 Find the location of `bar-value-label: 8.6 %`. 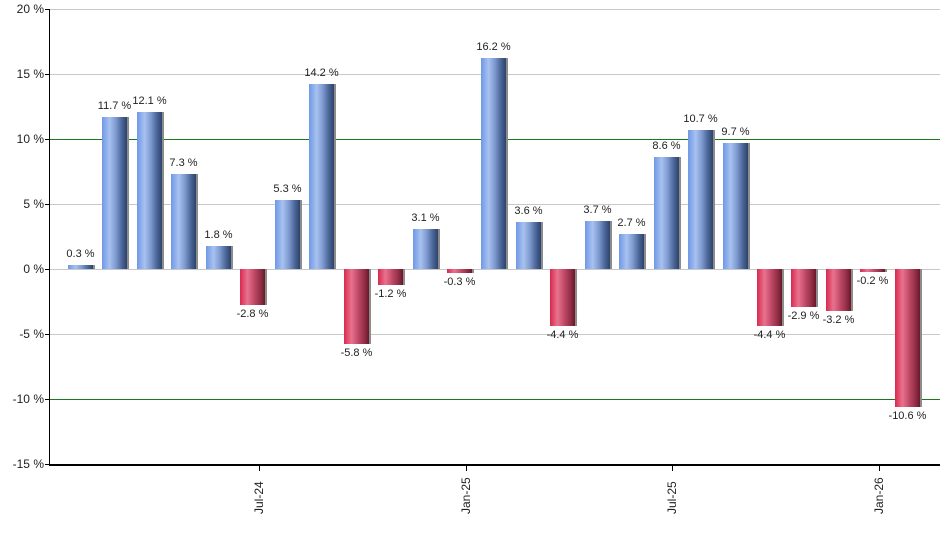

bar-value-label: 8.6 % is located at coordinates (666, 146).